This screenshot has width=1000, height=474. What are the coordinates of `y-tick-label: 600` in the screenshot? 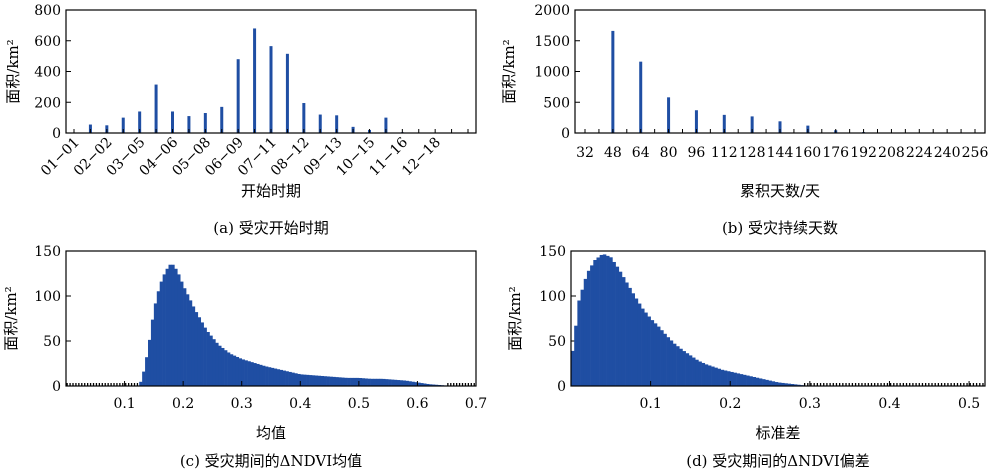 It's located at (47, 42).